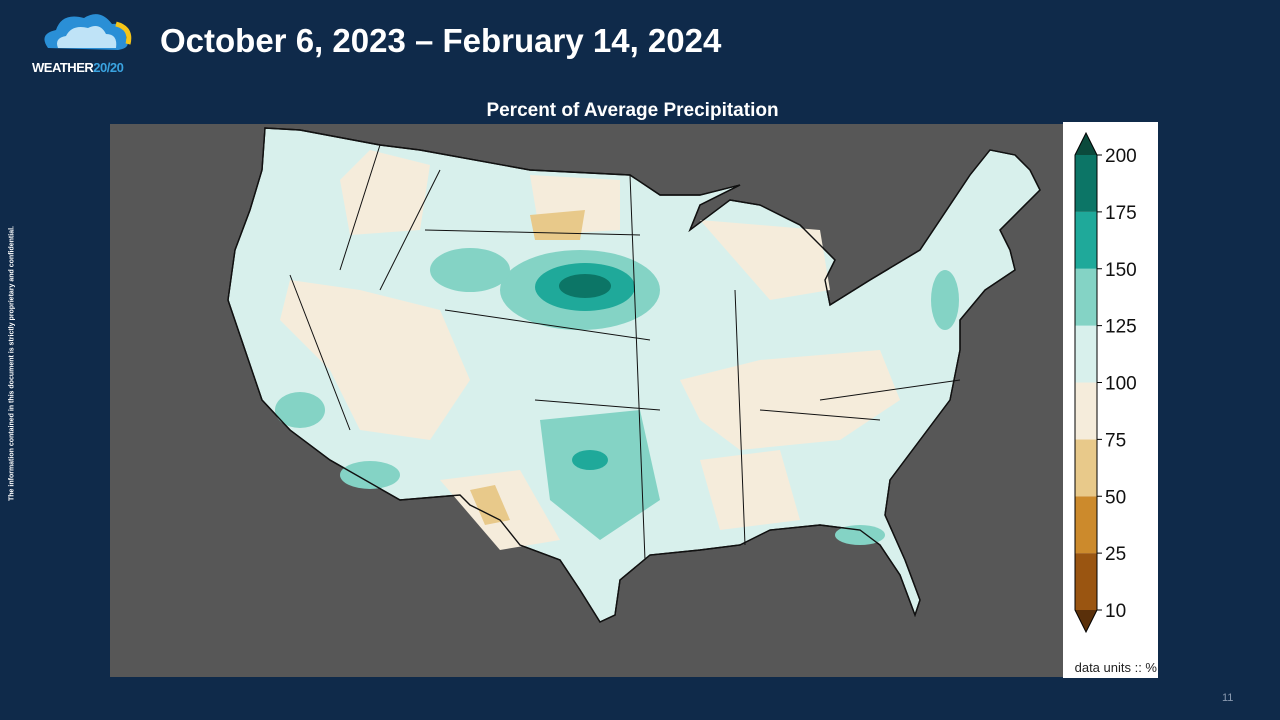 The height and width of the screenshot is (720, 1280). Describe the element at coordinates (1115, 497) in the screenshot. I see `colorbar-tick-label: 50` at that location.